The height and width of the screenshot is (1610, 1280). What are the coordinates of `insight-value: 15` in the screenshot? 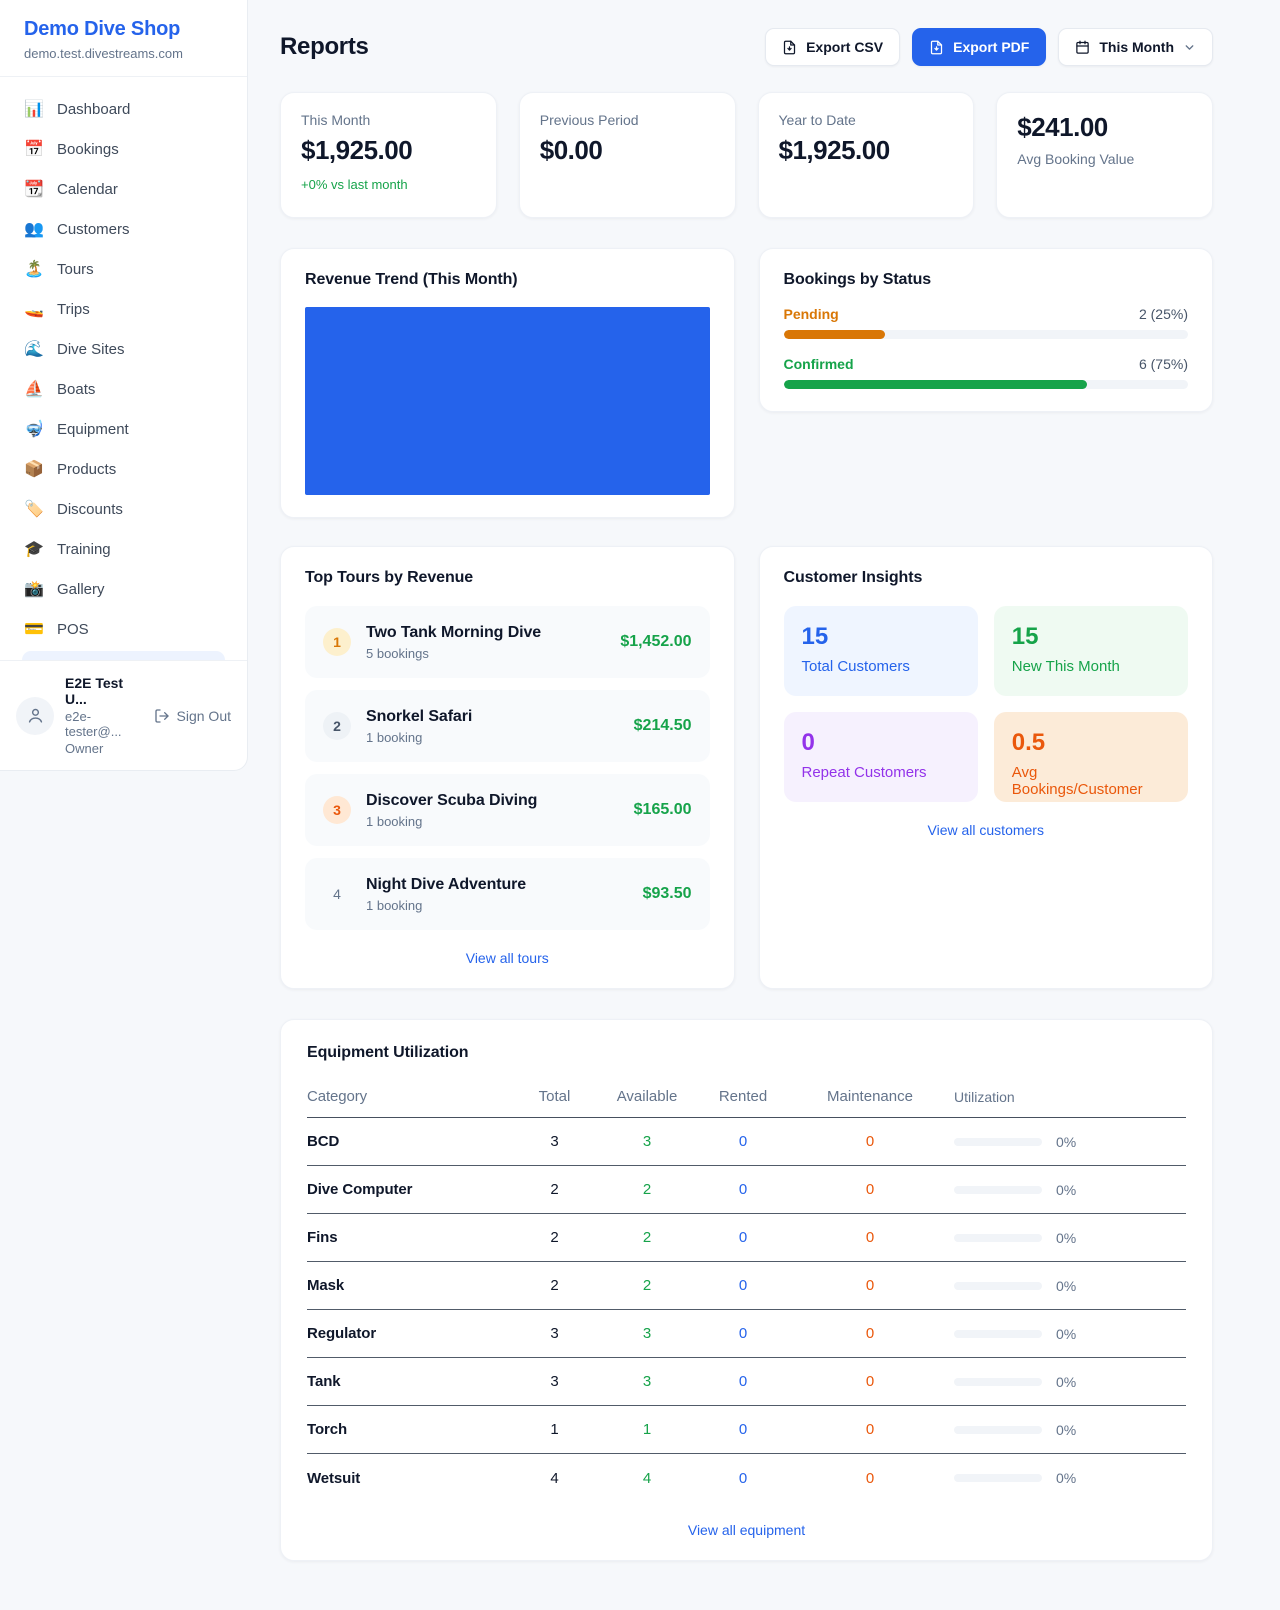 It's located at (1025, 636).